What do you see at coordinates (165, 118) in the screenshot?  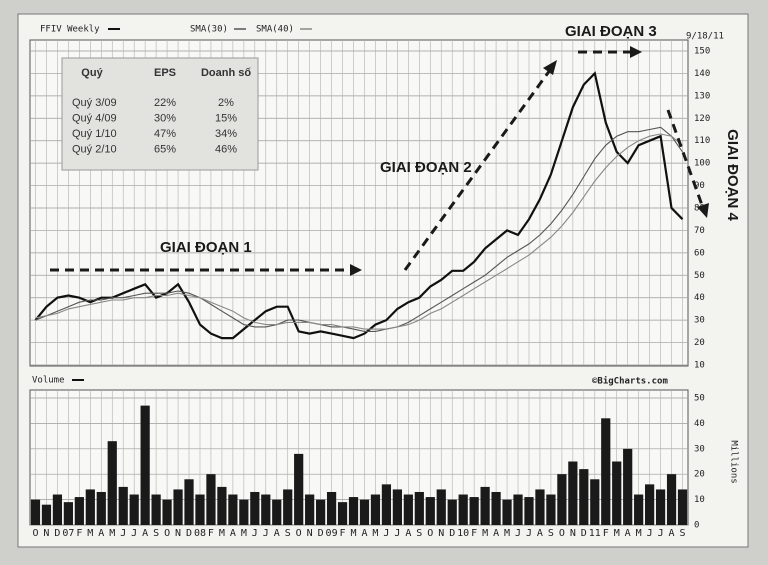 I see `table-cell: 30%` at bounding box center [165, 118].